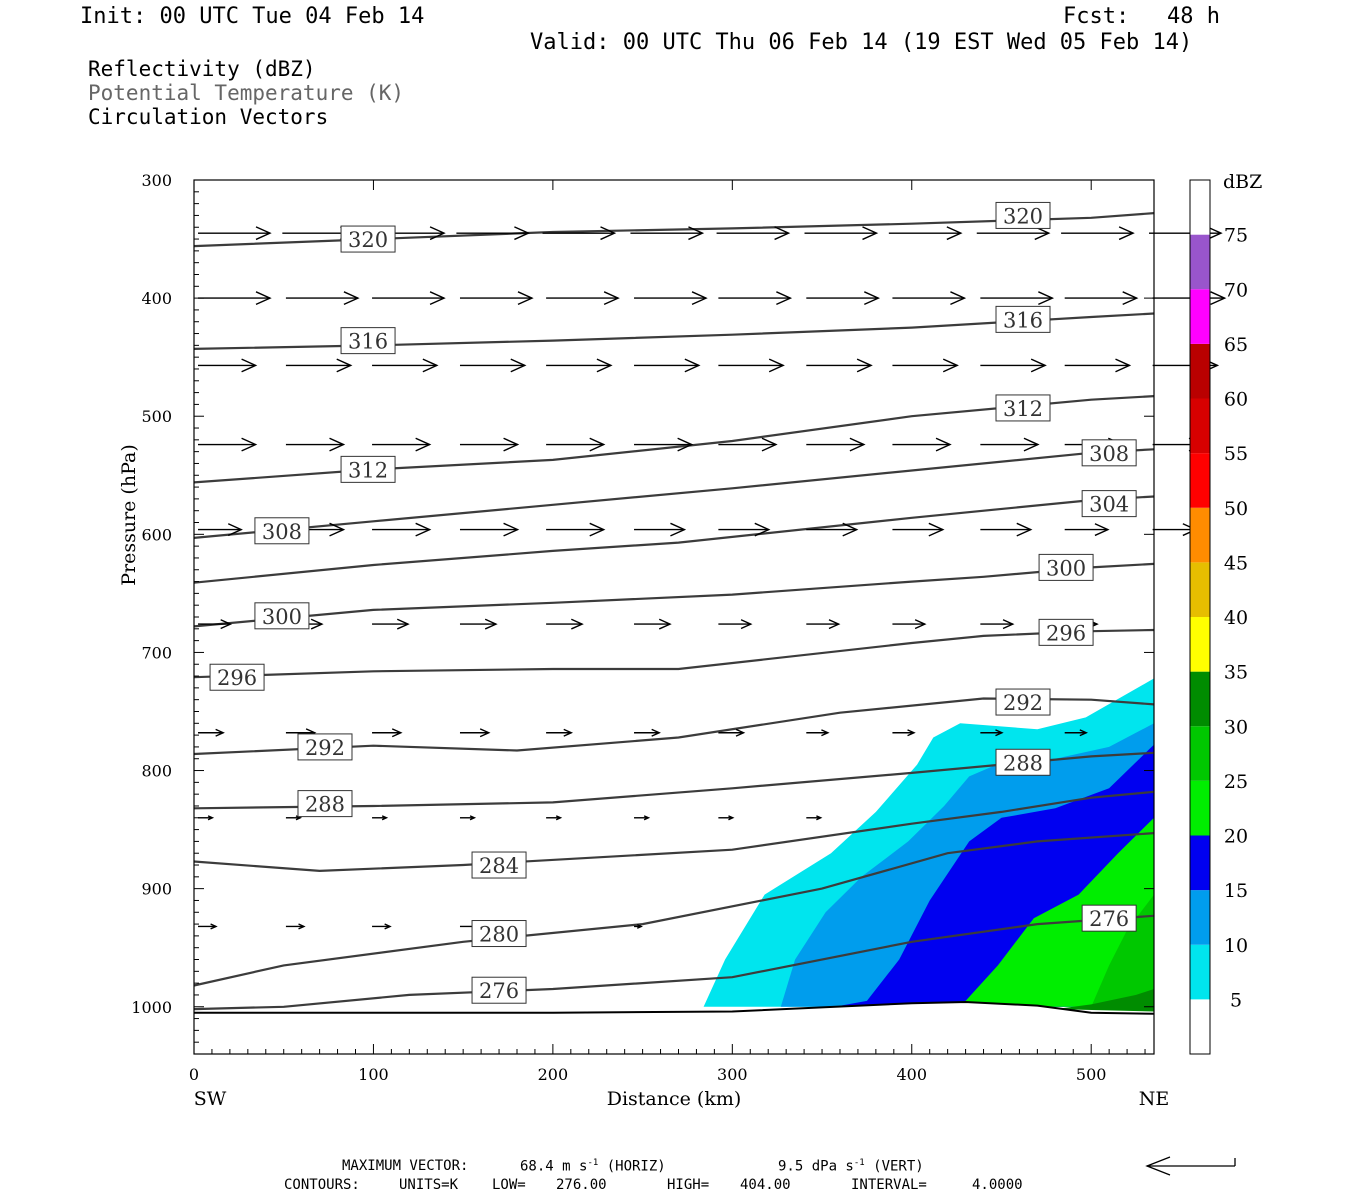 The image size is (1350, 1200). I want to click on theta-label-300-2: 300, so click(1066, 567).